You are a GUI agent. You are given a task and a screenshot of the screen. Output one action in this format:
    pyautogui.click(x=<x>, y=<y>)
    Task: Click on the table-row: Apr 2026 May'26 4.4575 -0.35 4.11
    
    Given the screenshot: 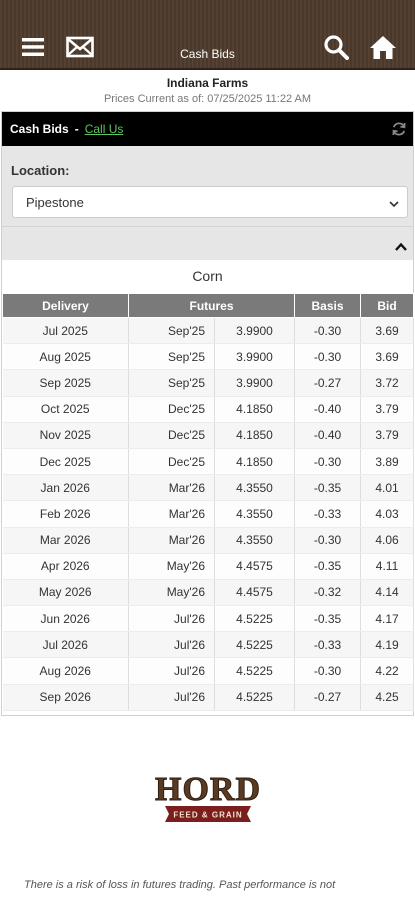 What is the action you would take?
    pyautogui.click(x=208, y=566)
    